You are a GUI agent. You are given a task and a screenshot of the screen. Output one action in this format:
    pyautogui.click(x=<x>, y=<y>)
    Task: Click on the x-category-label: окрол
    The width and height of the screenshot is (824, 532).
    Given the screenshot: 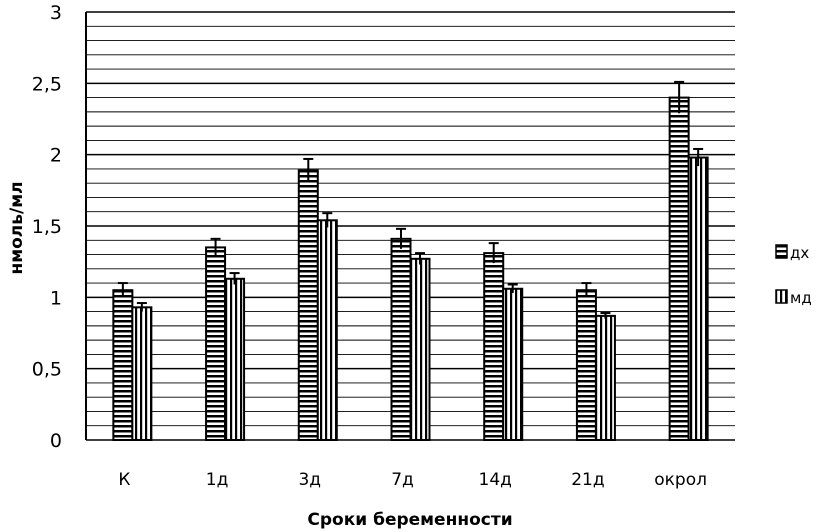 What is the action you would take?
    pyautogui.click(x=680, y=480)
    